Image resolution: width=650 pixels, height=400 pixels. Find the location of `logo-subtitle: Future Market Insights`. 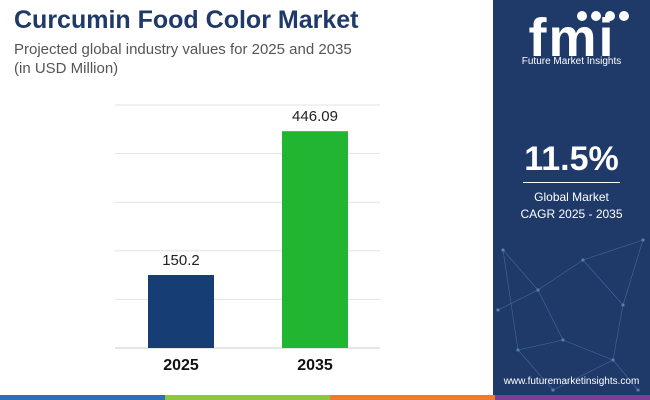

logo-subtitle: Future Market Insights is located at coordinates (571, 61).